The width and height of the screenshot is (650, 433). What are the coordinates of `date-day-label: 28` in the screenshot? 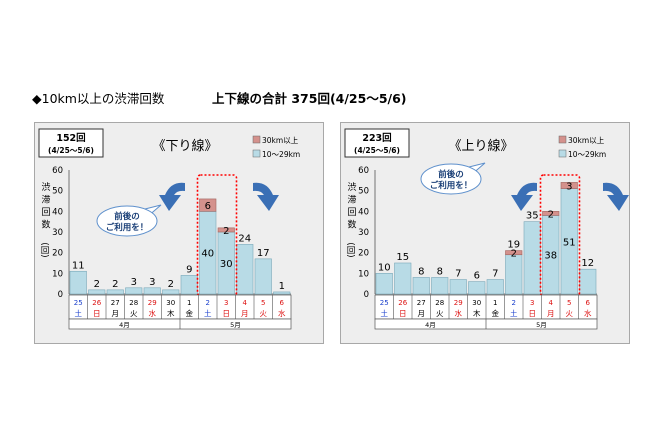 It's located at (439, 303).